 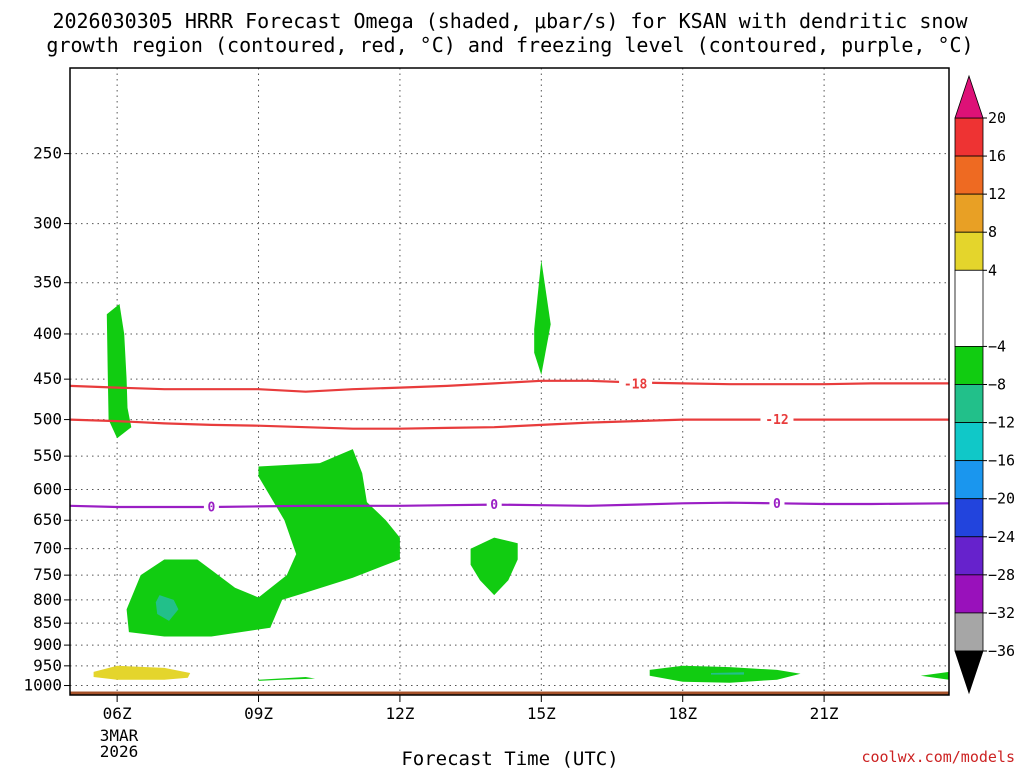 I want to click on x-axis-label: Forecast Time (UTC), so click(x=509, y=758).